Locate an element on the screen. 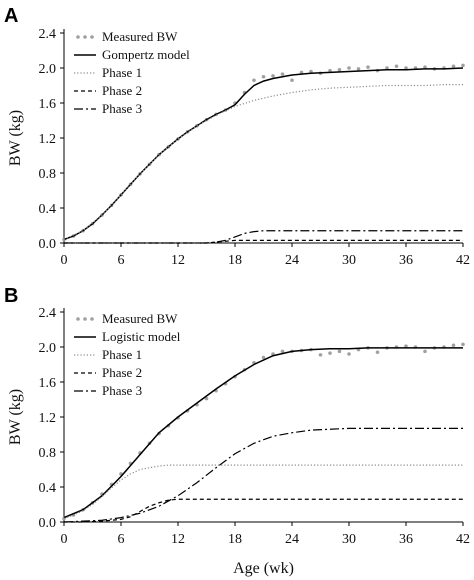 The image size is (474, 580). legend-label: Gompertz model is located at coordinates (146, 54).